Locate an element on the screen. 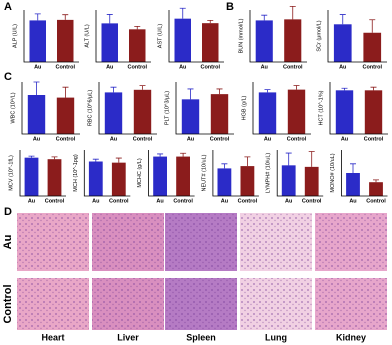 The image size is (392, 345). y-axis-label: AST (U/L) is located at coordinates (160, 36).